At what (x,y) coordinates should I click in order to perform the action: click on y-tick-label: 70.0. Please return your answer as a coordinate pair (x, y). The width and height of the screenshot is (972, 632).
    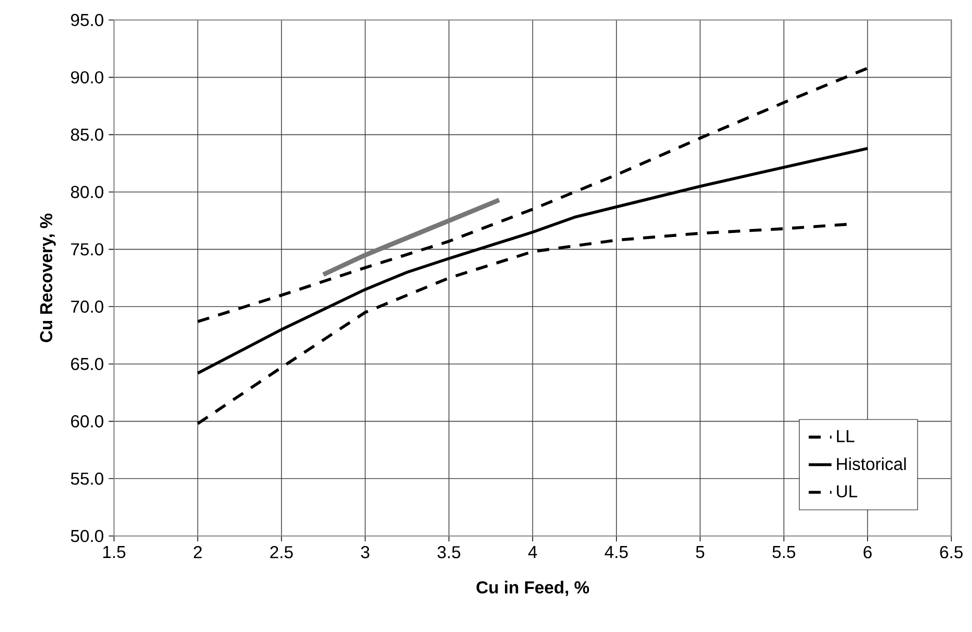
    Looking at the image, I should click on (87, 306).